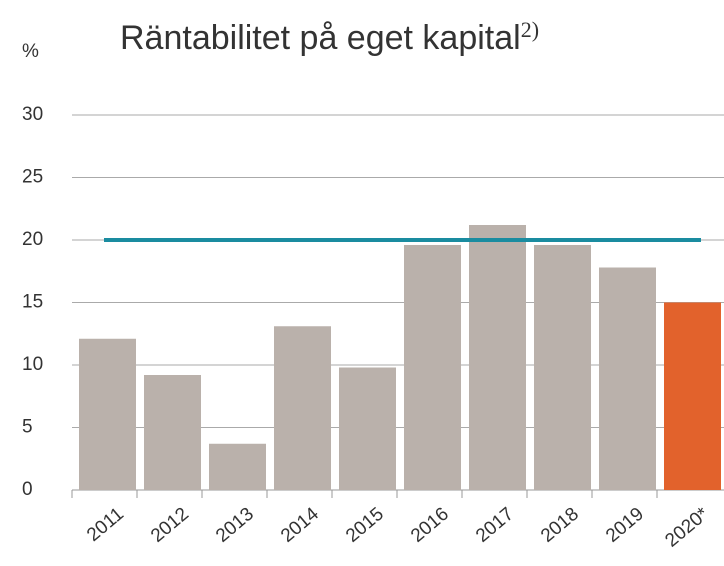  What do you see at coordinates (430, 525) in the screenshot?
I see `x-tick-label: 2016` at bounding box center [430, 525].